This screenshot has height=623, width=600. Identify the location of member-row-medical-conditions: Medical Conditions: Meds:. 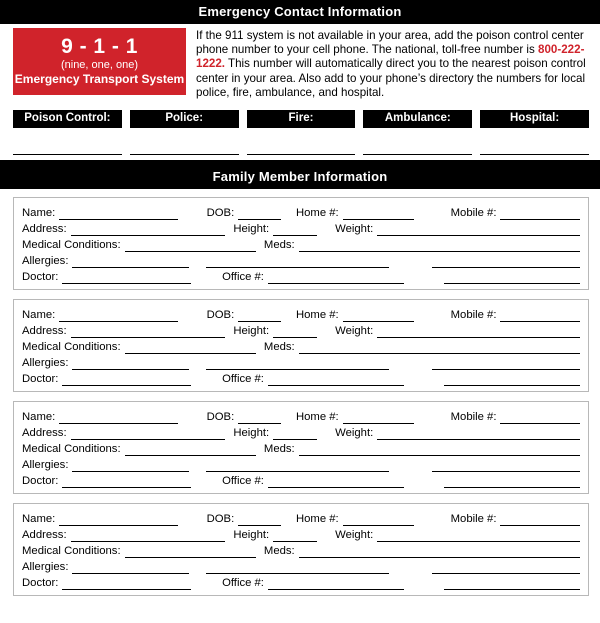
(301, 244).